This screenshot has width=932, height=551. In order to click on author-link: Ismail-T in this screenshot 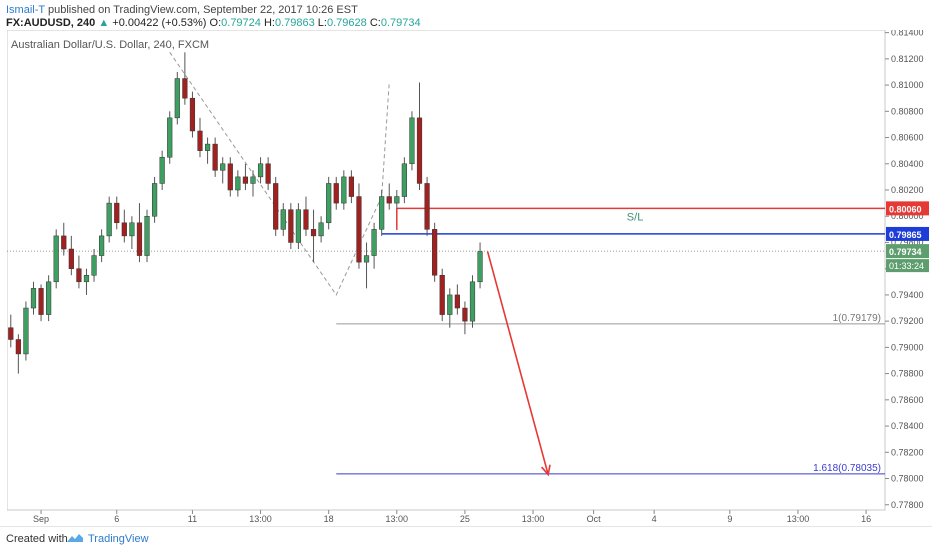, I will do `click(25, 10)`.